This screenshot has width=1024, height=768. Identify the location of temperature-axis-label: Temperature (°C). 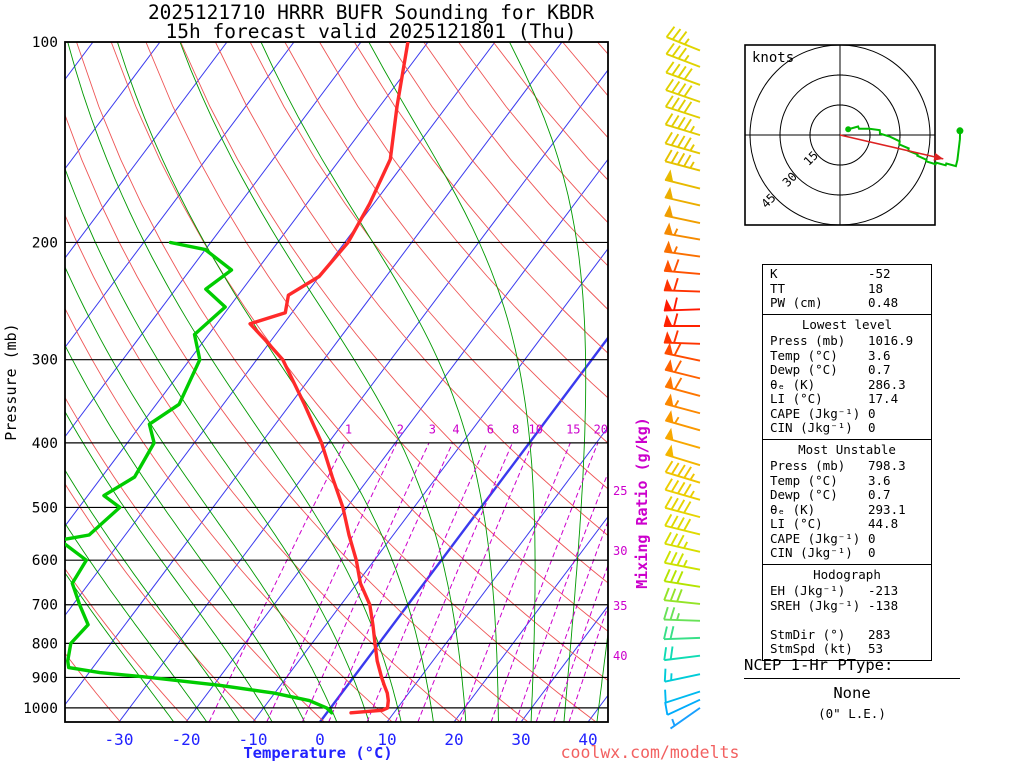
(317, 753).